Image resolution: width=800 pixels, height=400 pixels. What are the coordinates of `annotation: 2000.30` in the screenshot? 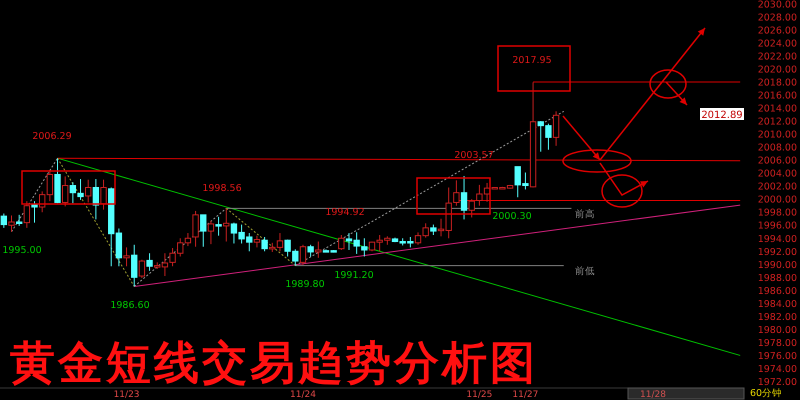 It's located at (512, 216).